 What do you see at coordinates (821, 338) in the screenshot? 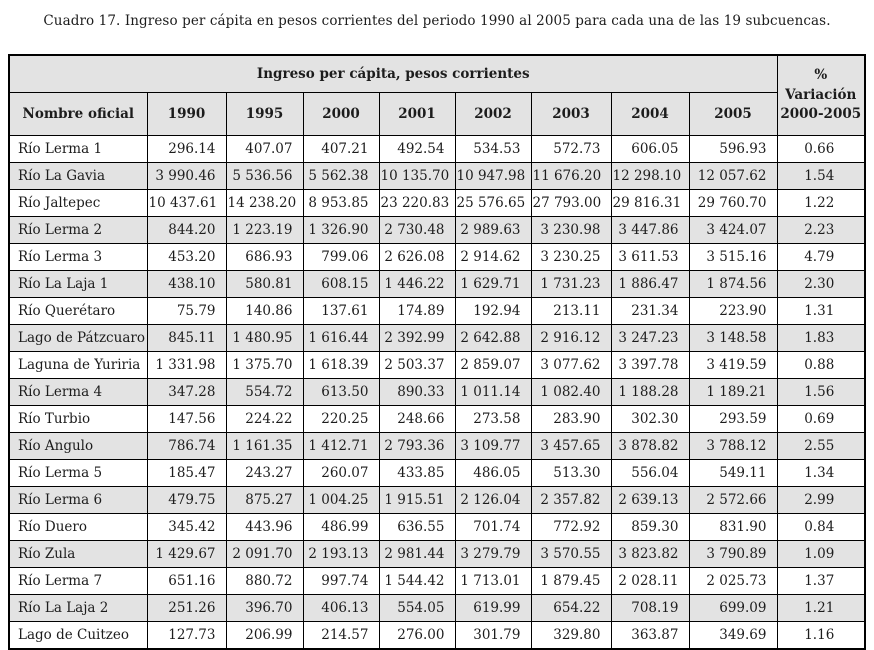
I see `variation-value: 1.83` at bounding box center [821, 338].